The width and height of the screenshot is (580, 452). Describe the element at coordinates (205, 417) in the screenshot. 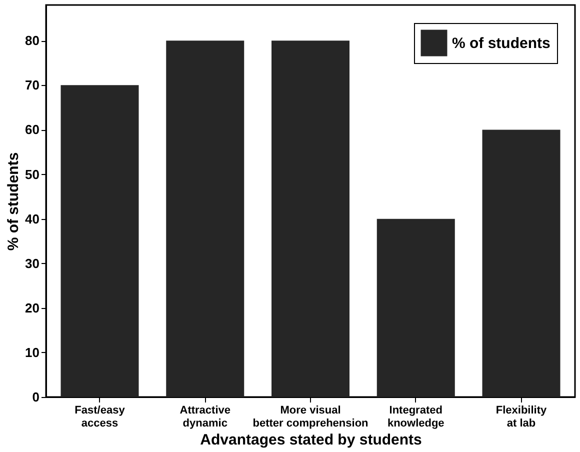

I see `x-tick-label: Attractive dynamic` at that location.